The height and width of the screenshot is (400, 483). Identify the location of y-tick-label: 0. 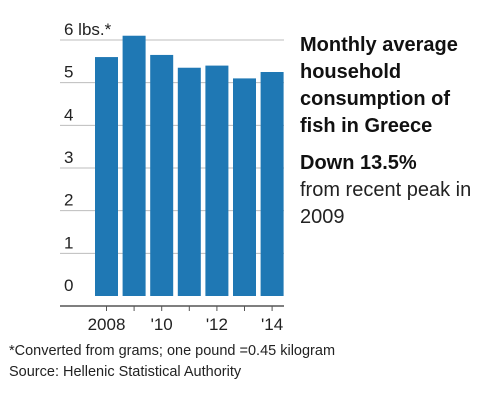
(68, 285).